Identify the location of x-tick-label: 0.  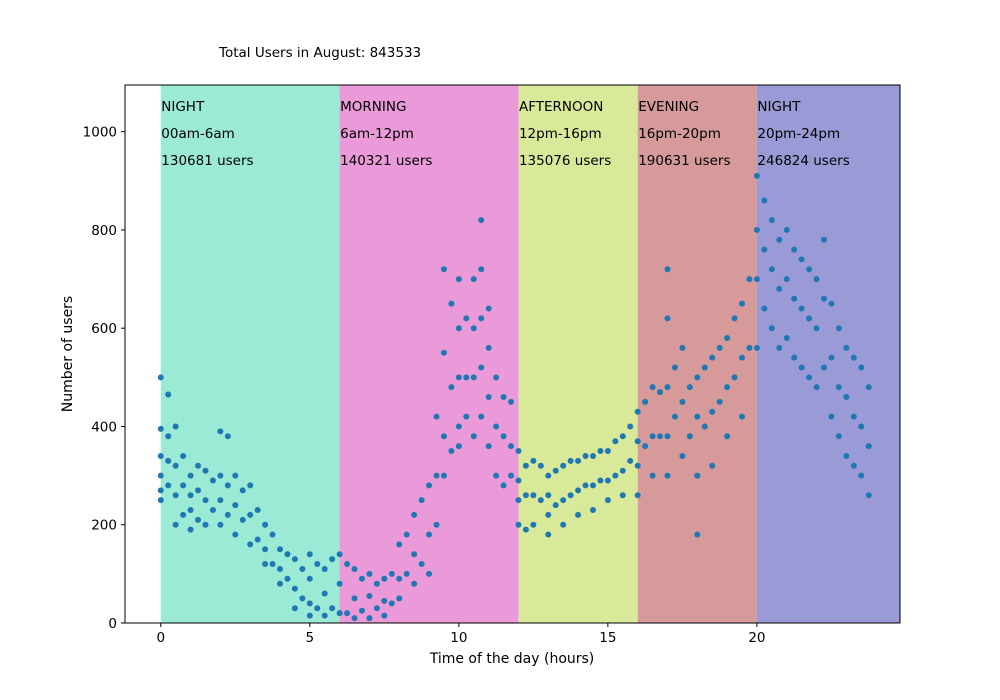
(160, 638).